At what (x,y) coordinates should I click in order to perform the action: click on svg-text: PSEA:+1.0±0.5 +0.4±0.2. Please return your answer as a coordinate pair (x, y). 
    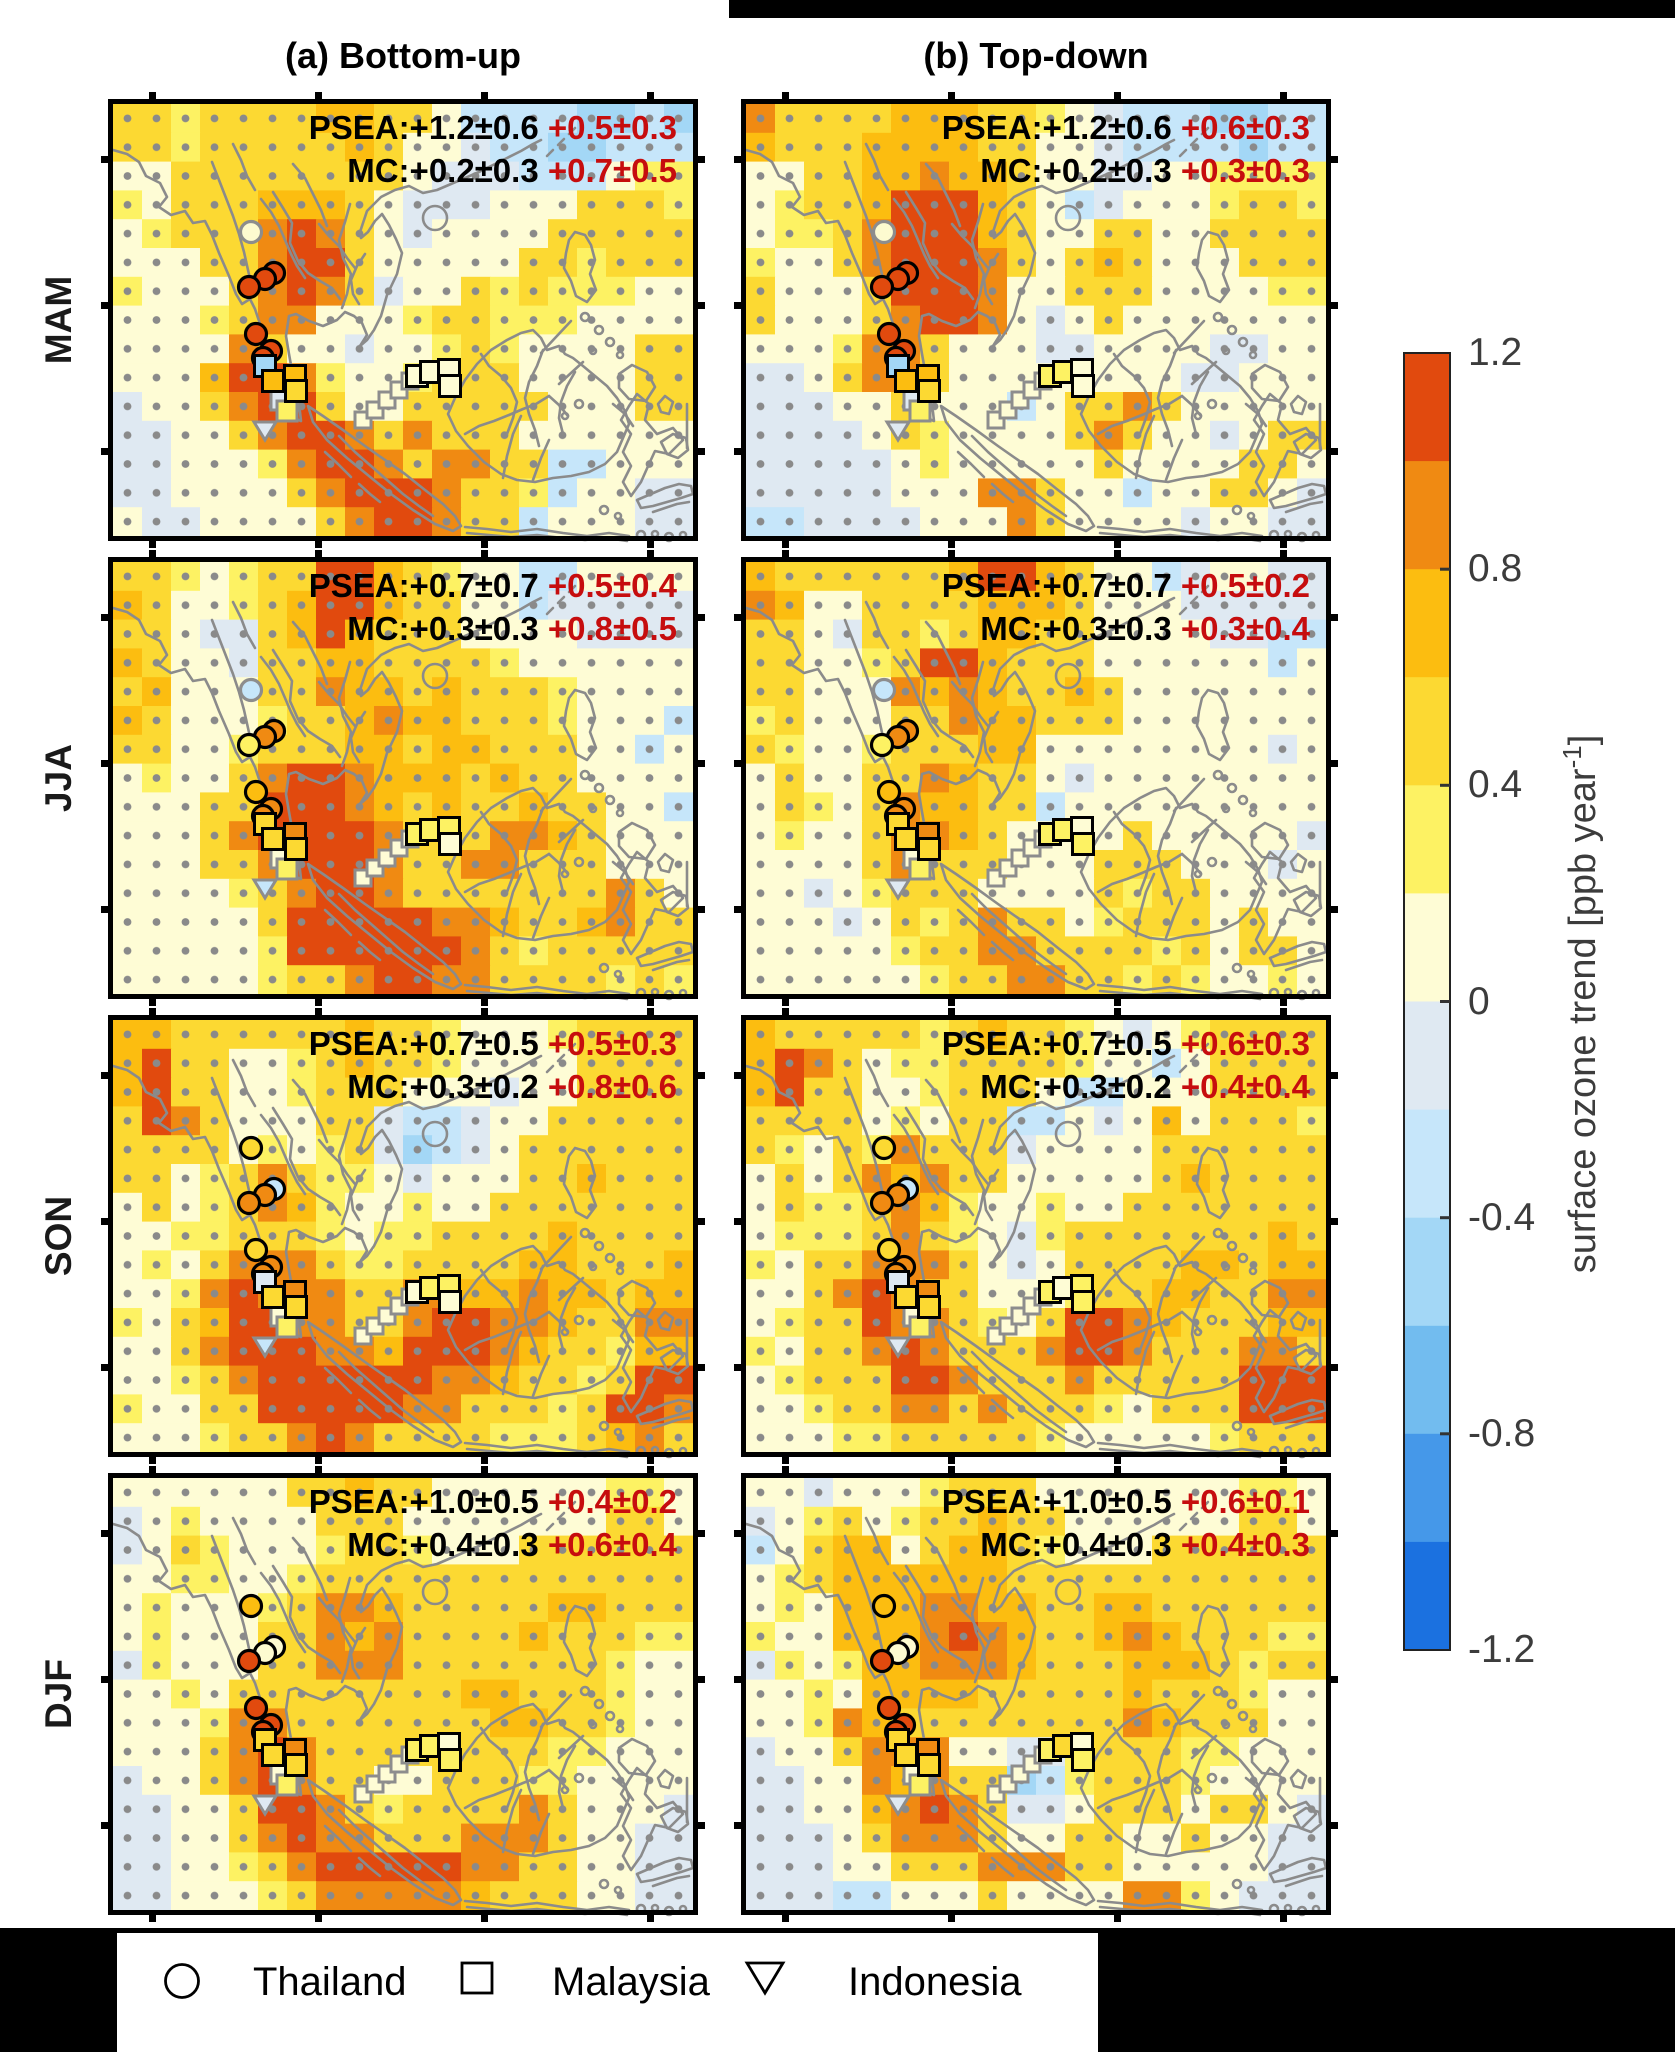
    Looking at the image, I should click on (493, 1501).